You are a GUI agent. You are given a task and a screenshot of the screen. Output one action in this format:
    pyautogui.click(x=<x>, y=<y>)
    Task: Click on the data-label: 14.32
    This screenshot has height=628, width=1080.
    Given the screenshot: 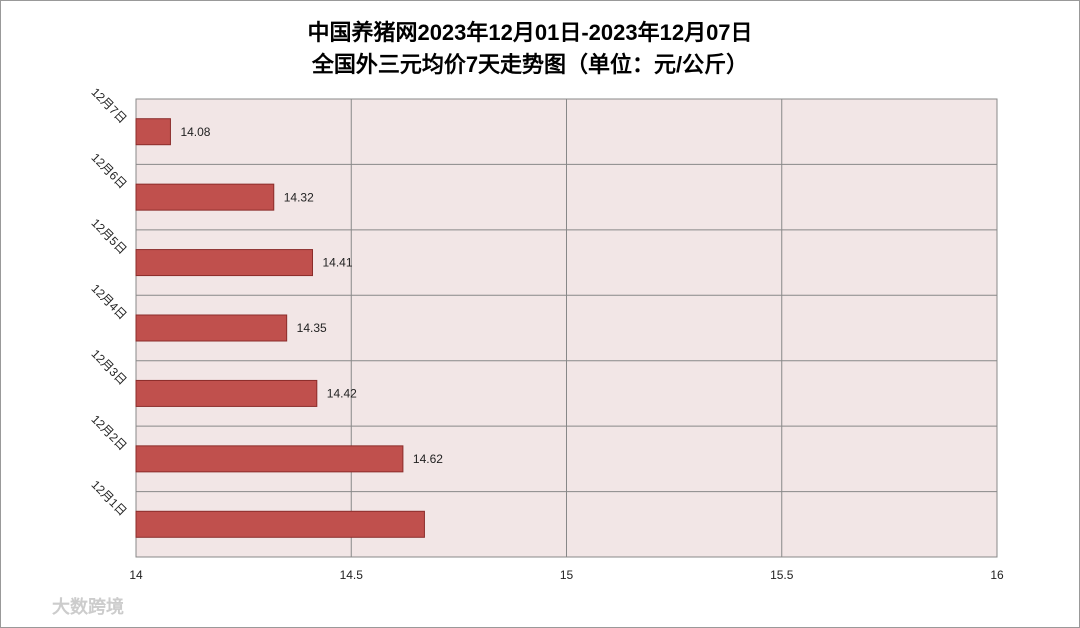 What is the action you would take?
    pyautogui.click(x=299, y=197)
    